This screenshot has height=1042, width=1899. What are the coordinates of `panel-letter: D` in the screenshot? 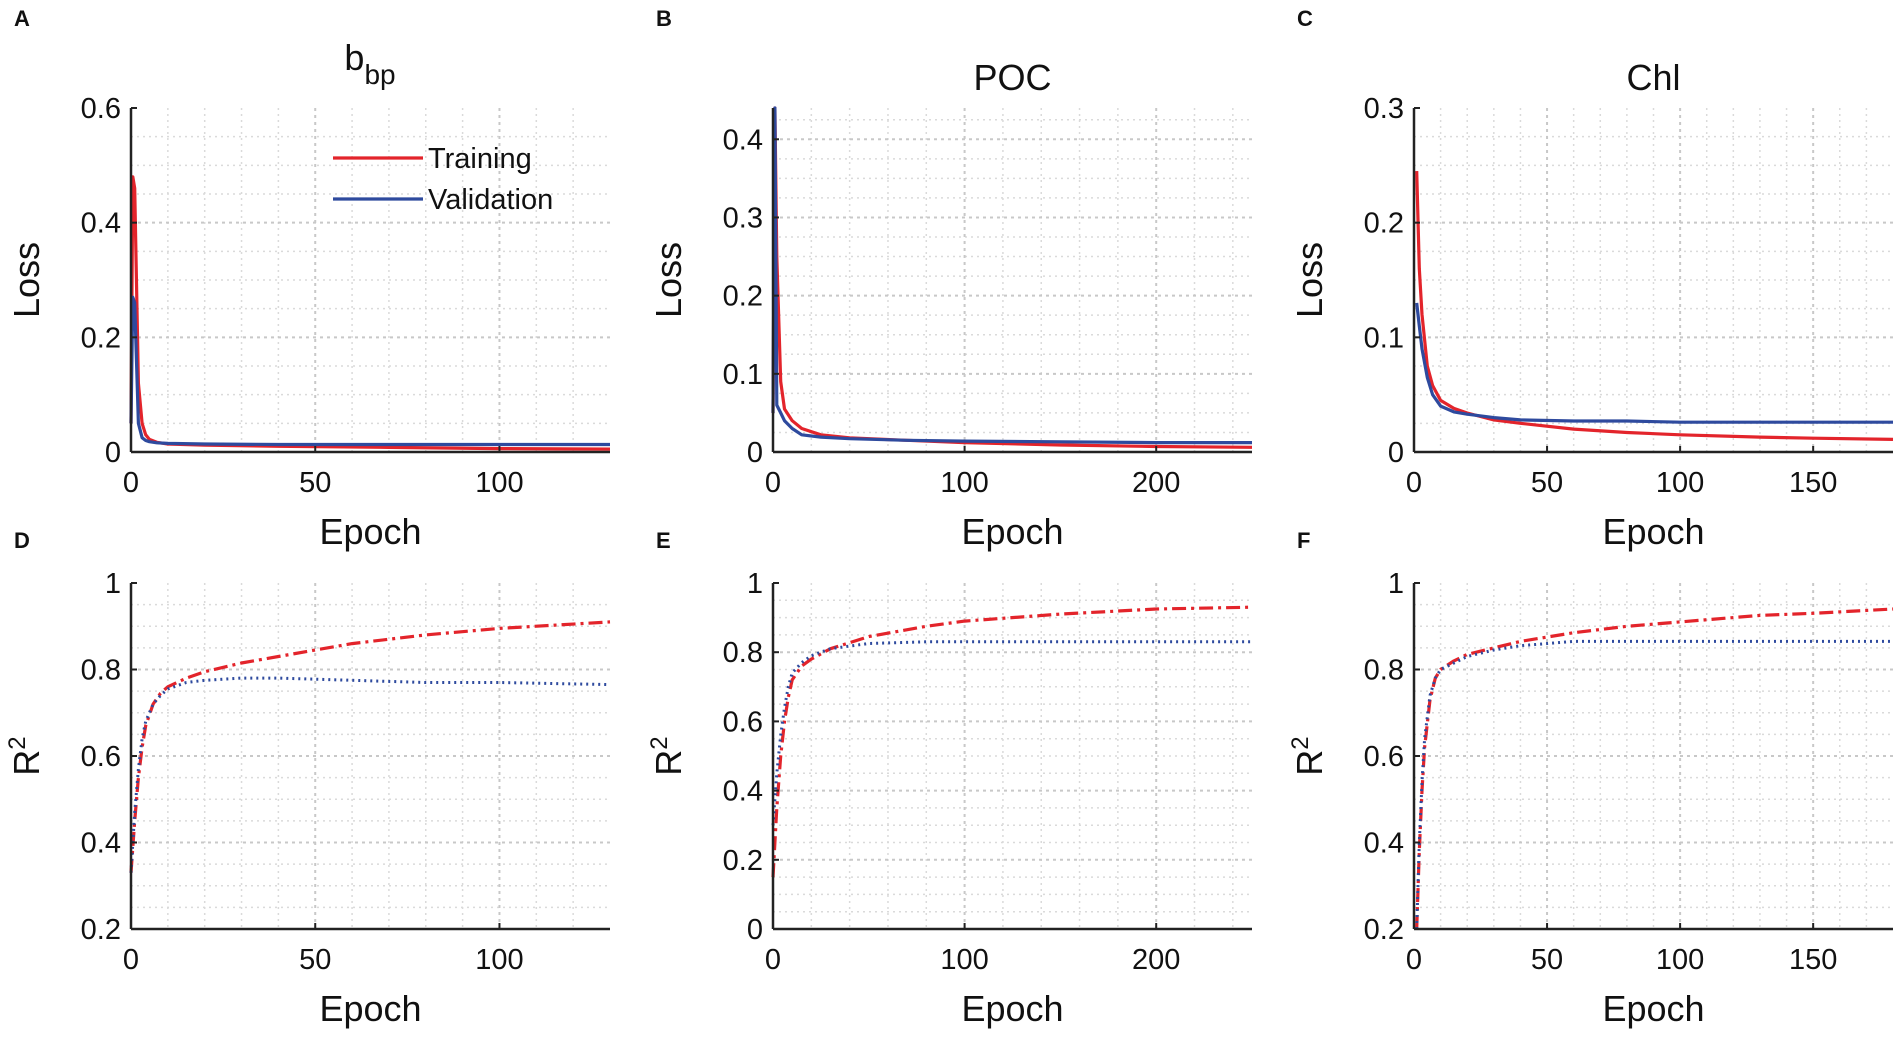 It's located at (22, 540).